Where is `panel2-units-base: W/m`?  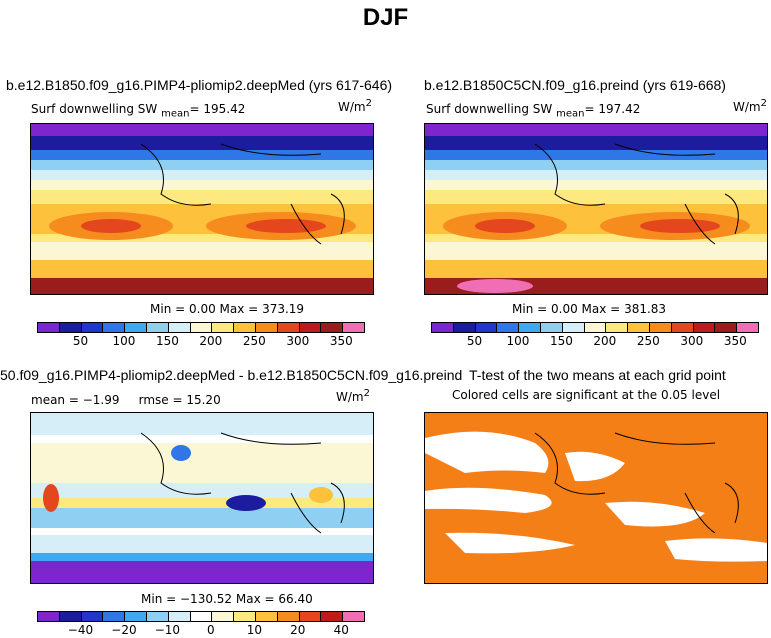
panel2-units-base: W/m is located at coordinates (747, 107).